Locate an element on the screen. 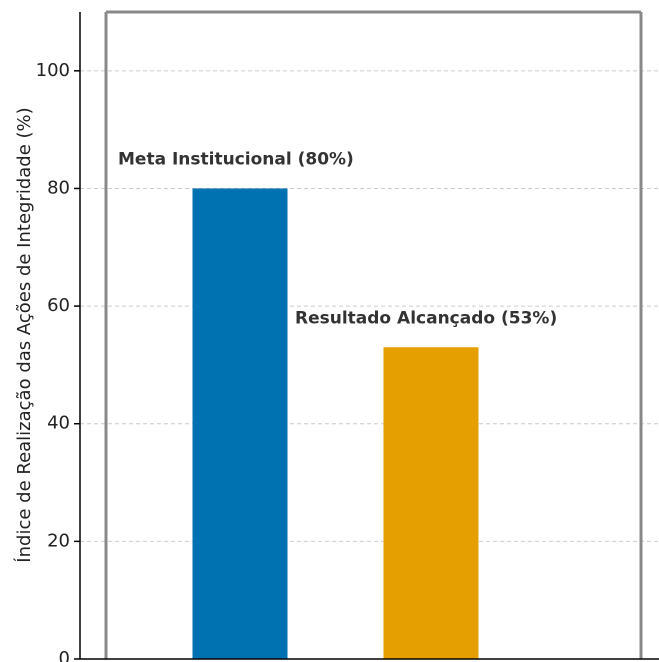 The height and width of the screenshot is (662, 659). data-label-1: Meta Institucional (80%) is located at coordinates (236, 159).